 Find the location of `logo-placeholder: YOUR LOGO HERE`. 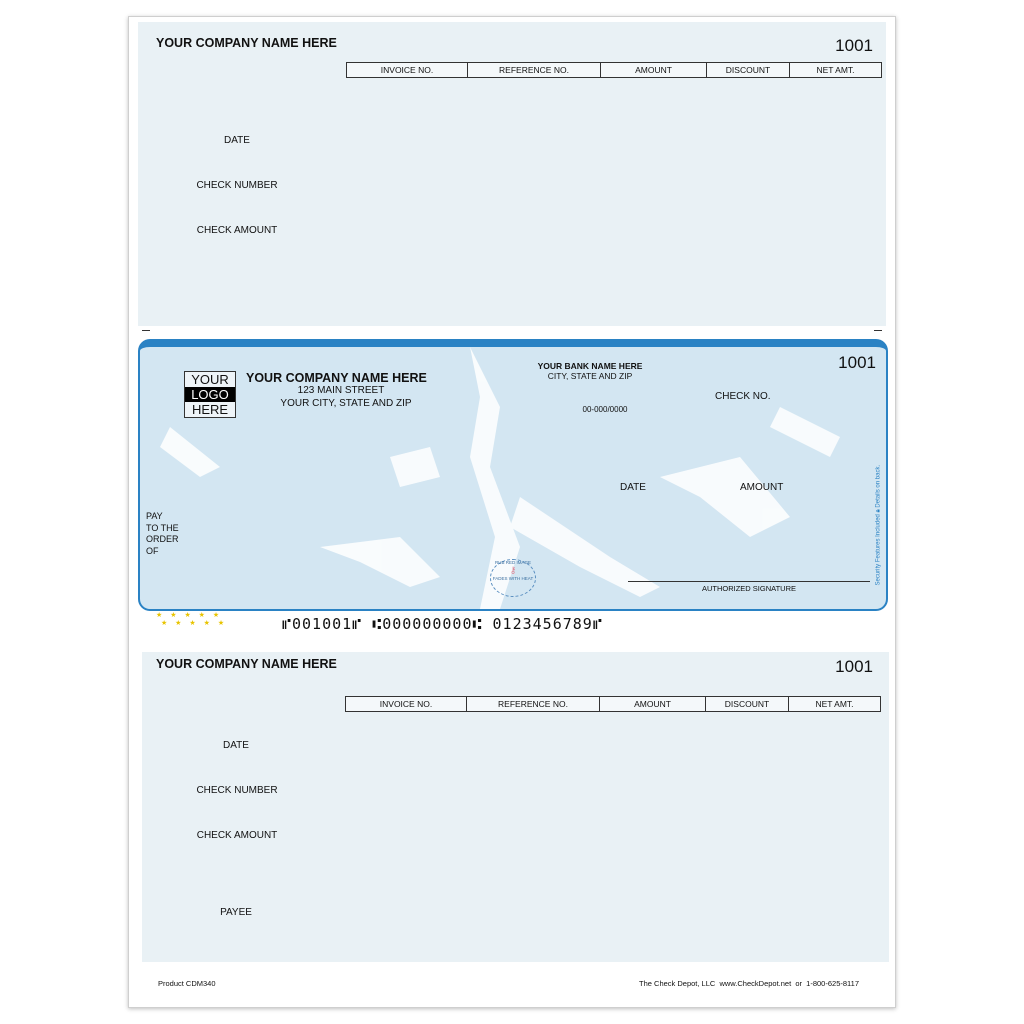

logo-placeholder: YOUR LOGO HERE is located at coordinates (210, 394).